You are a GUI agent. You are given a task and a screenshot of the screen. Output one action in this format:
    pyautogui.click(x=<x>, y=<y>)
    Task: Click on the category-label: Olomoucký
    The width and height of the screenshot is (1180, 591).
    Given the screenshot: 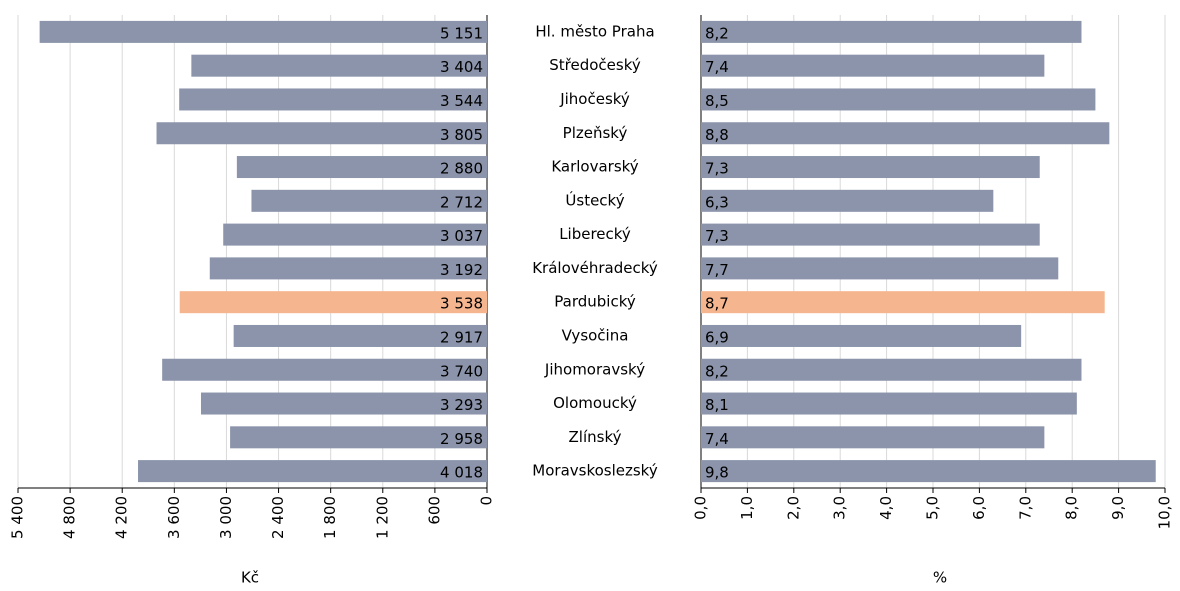 What is the action you would take?
    pyautogui.click(x=595, y=403)
    